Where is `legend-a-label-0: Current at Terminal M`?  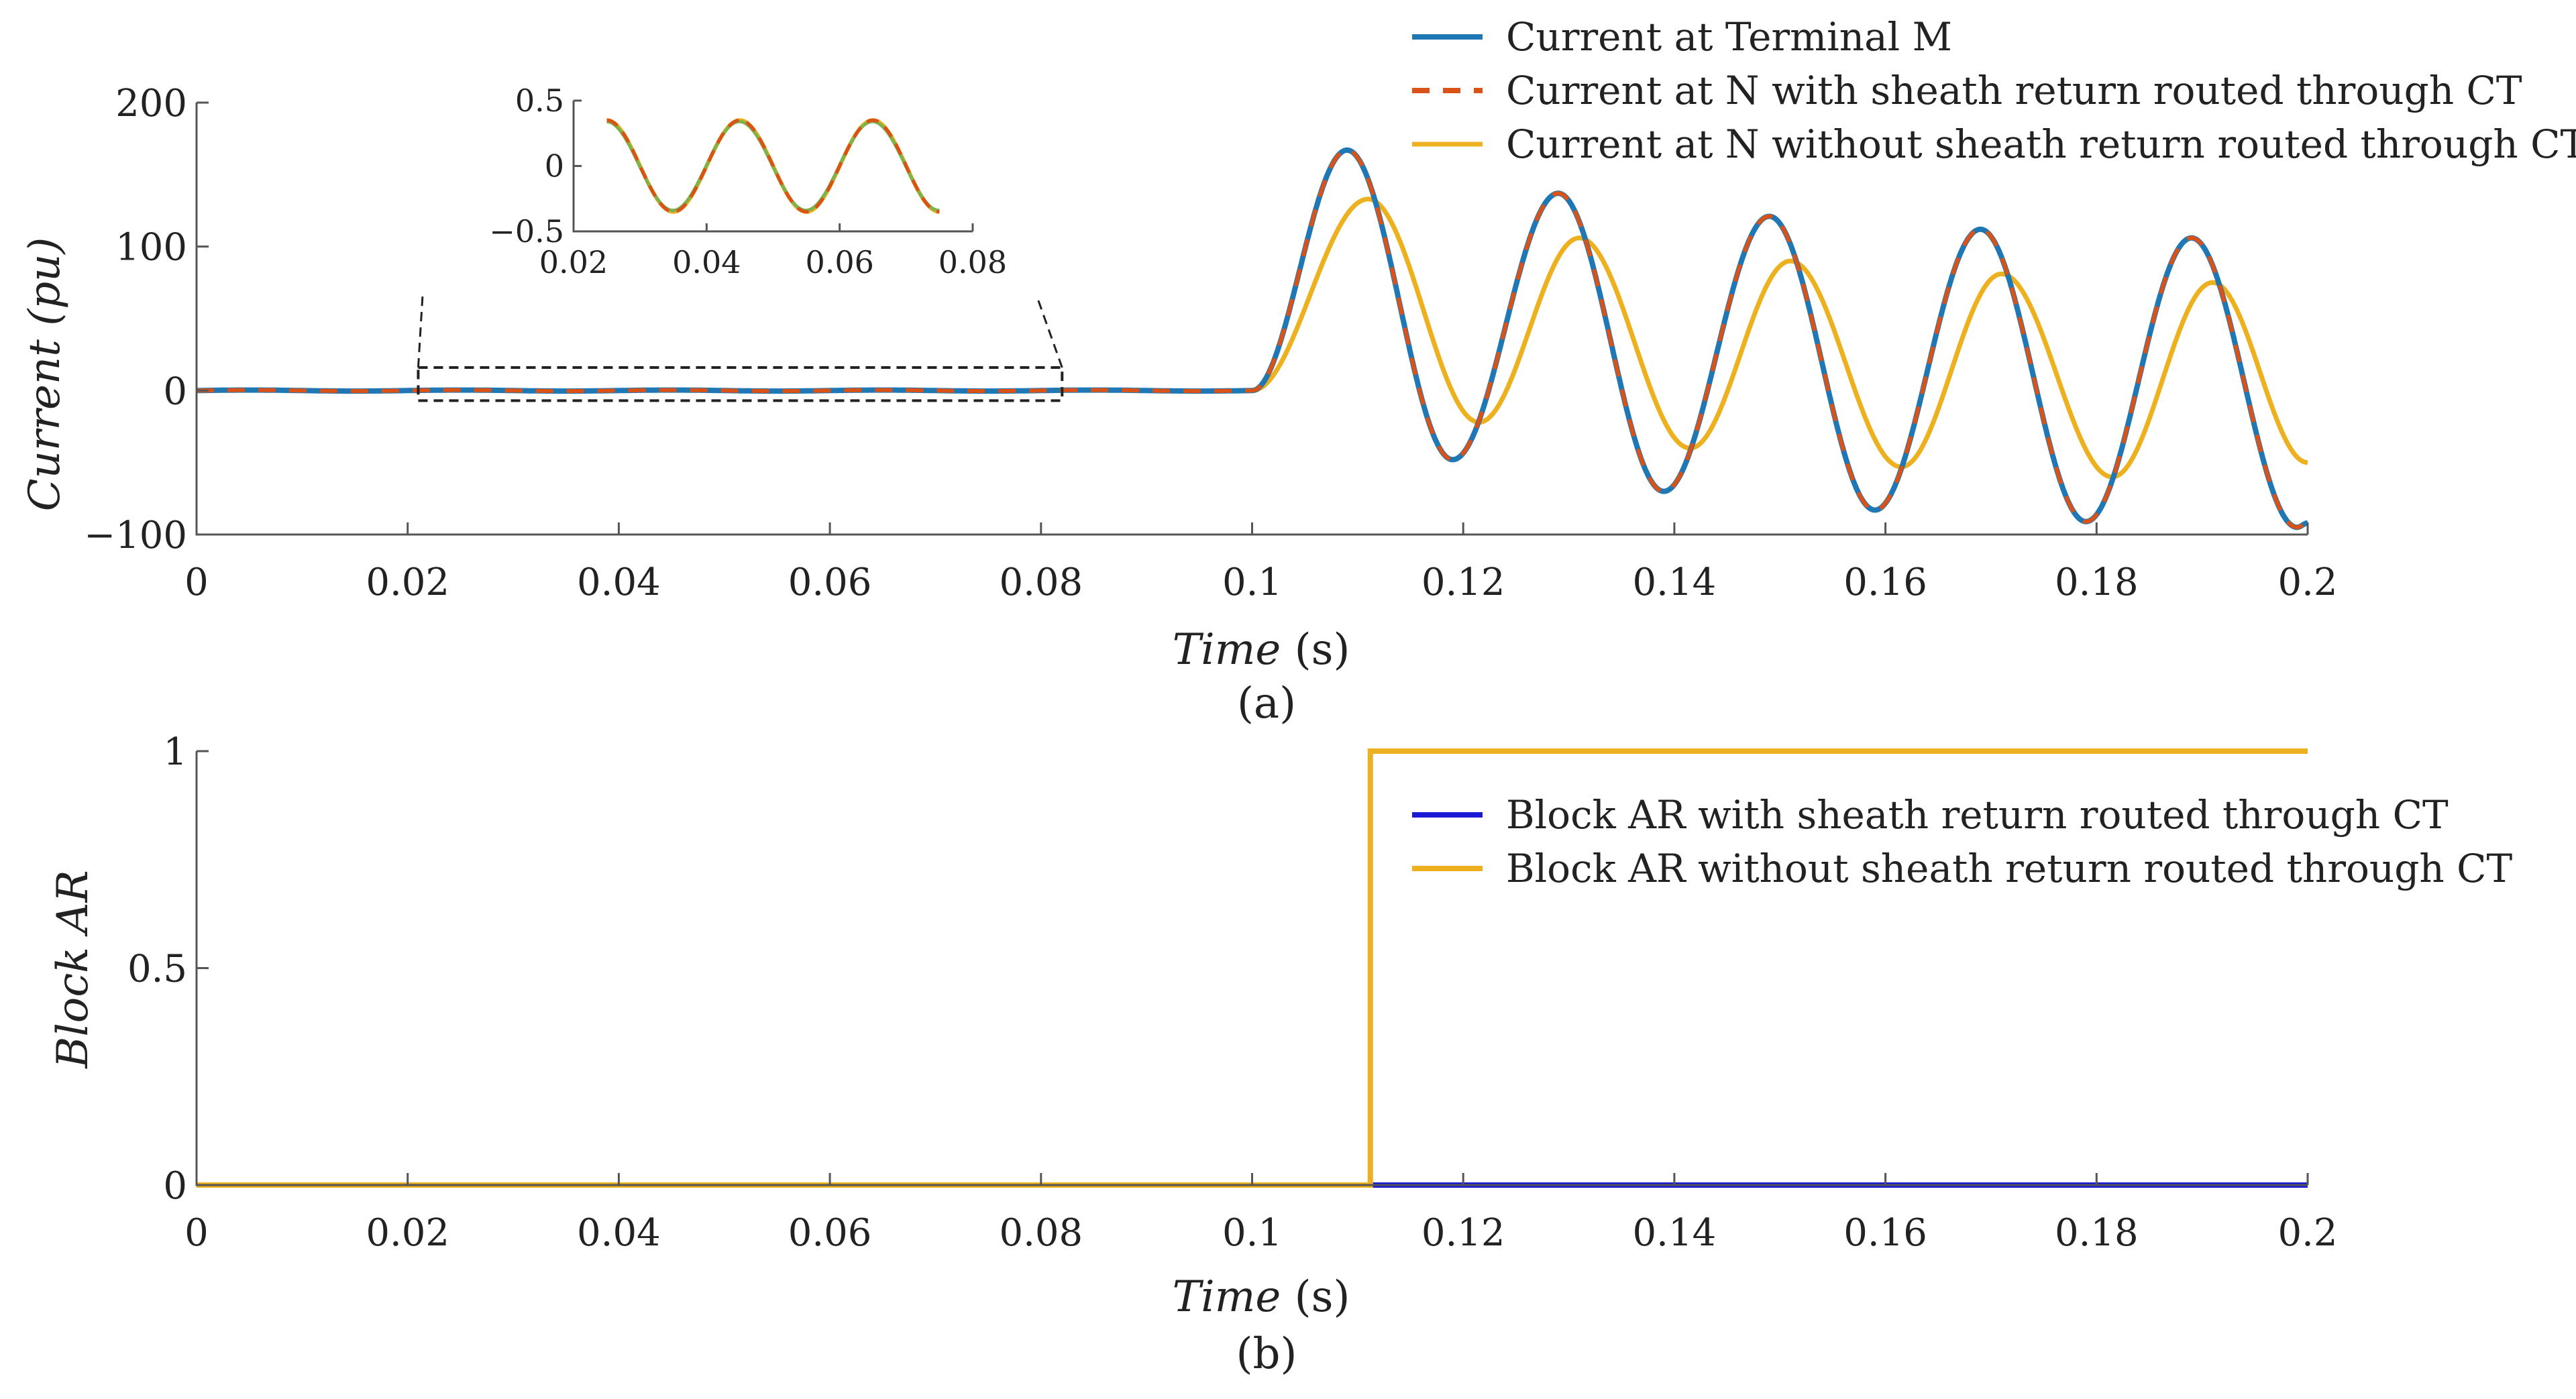 legend-a-label-0: Current at Terminal M is located at coordinates (1729, 37).